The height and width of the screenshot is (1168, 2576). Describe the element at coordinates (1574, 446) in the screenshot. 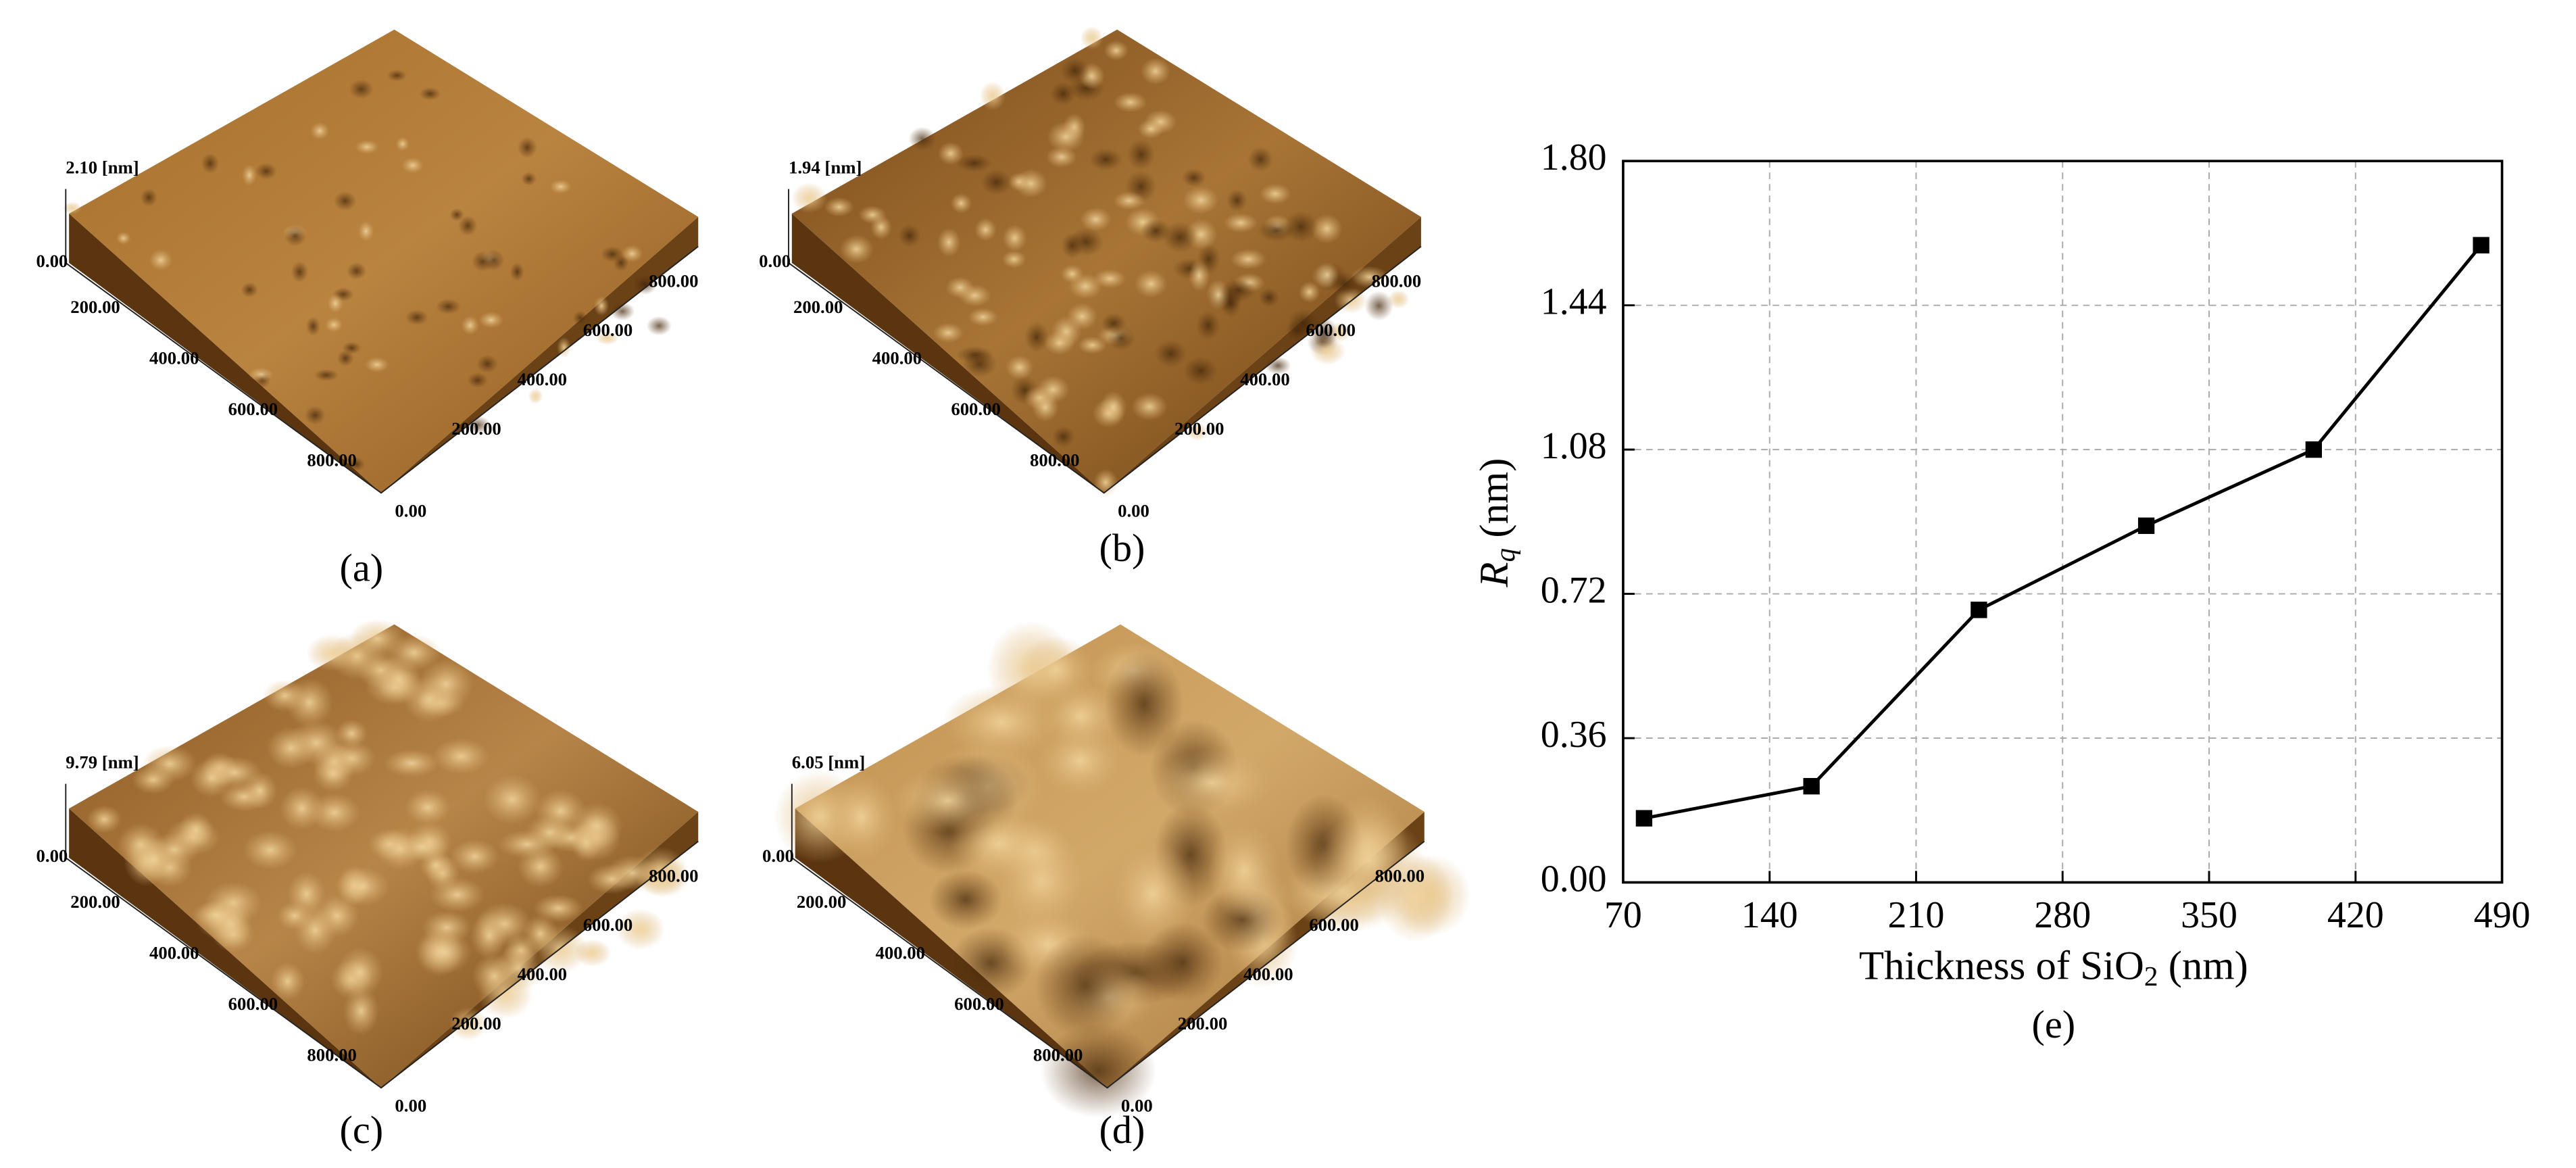

I see `y-tick-label: 1.08` at that location.